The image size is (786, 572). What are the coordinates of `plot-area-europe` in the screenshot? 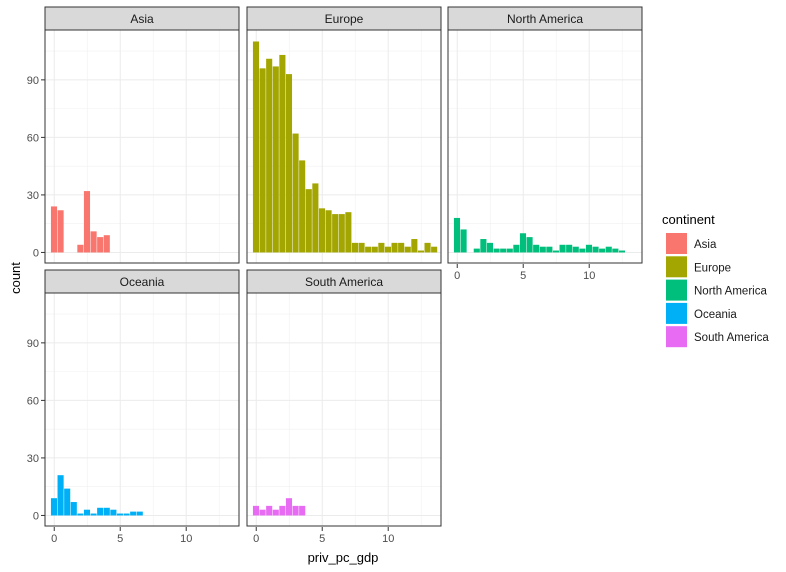 It's located at (344, 146).